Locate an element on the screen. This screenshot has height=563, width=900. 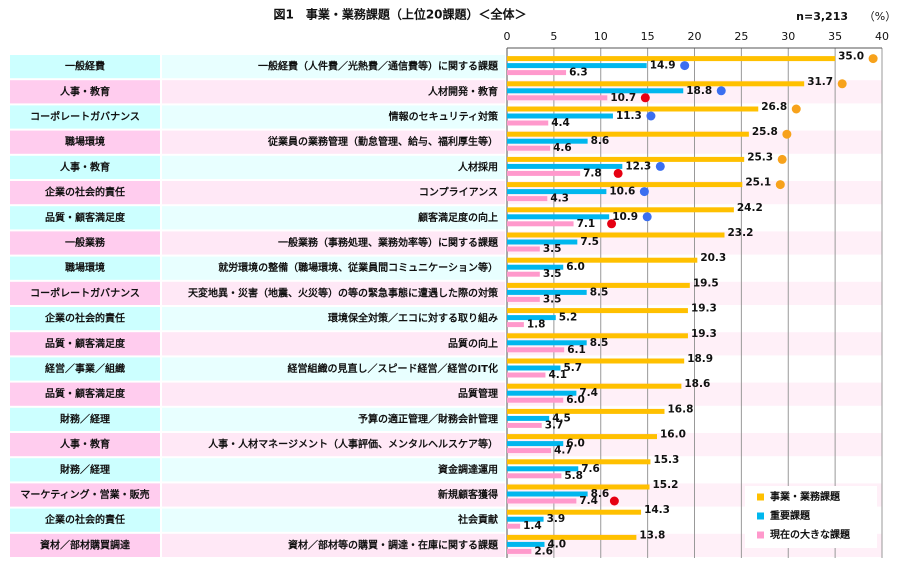
x-tick-label: 35 is located at coordinates (835, 36).